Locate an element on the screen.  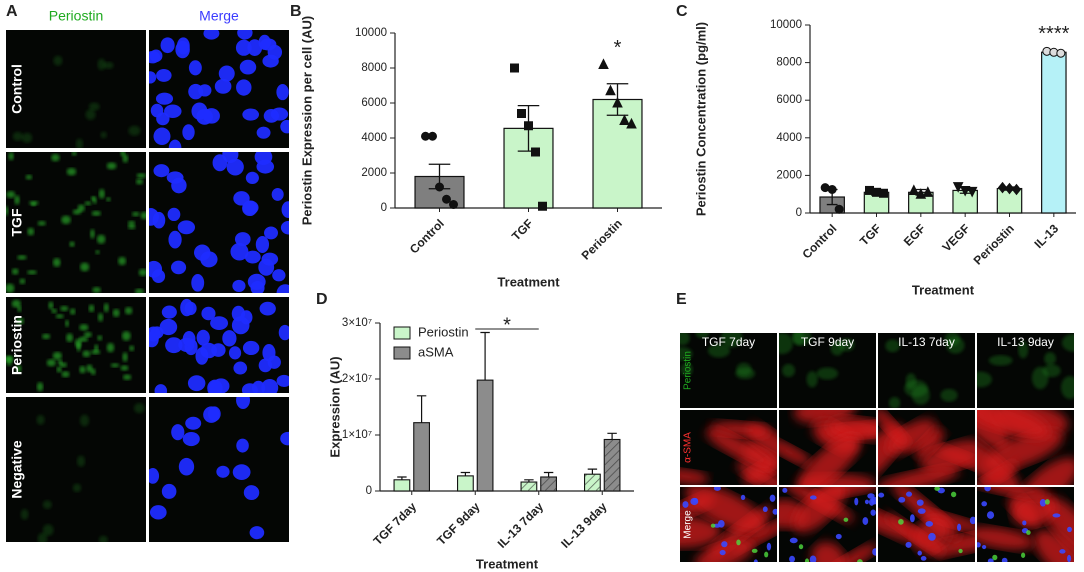
x-tick-label: EGF is located at coordinates (914, 234).